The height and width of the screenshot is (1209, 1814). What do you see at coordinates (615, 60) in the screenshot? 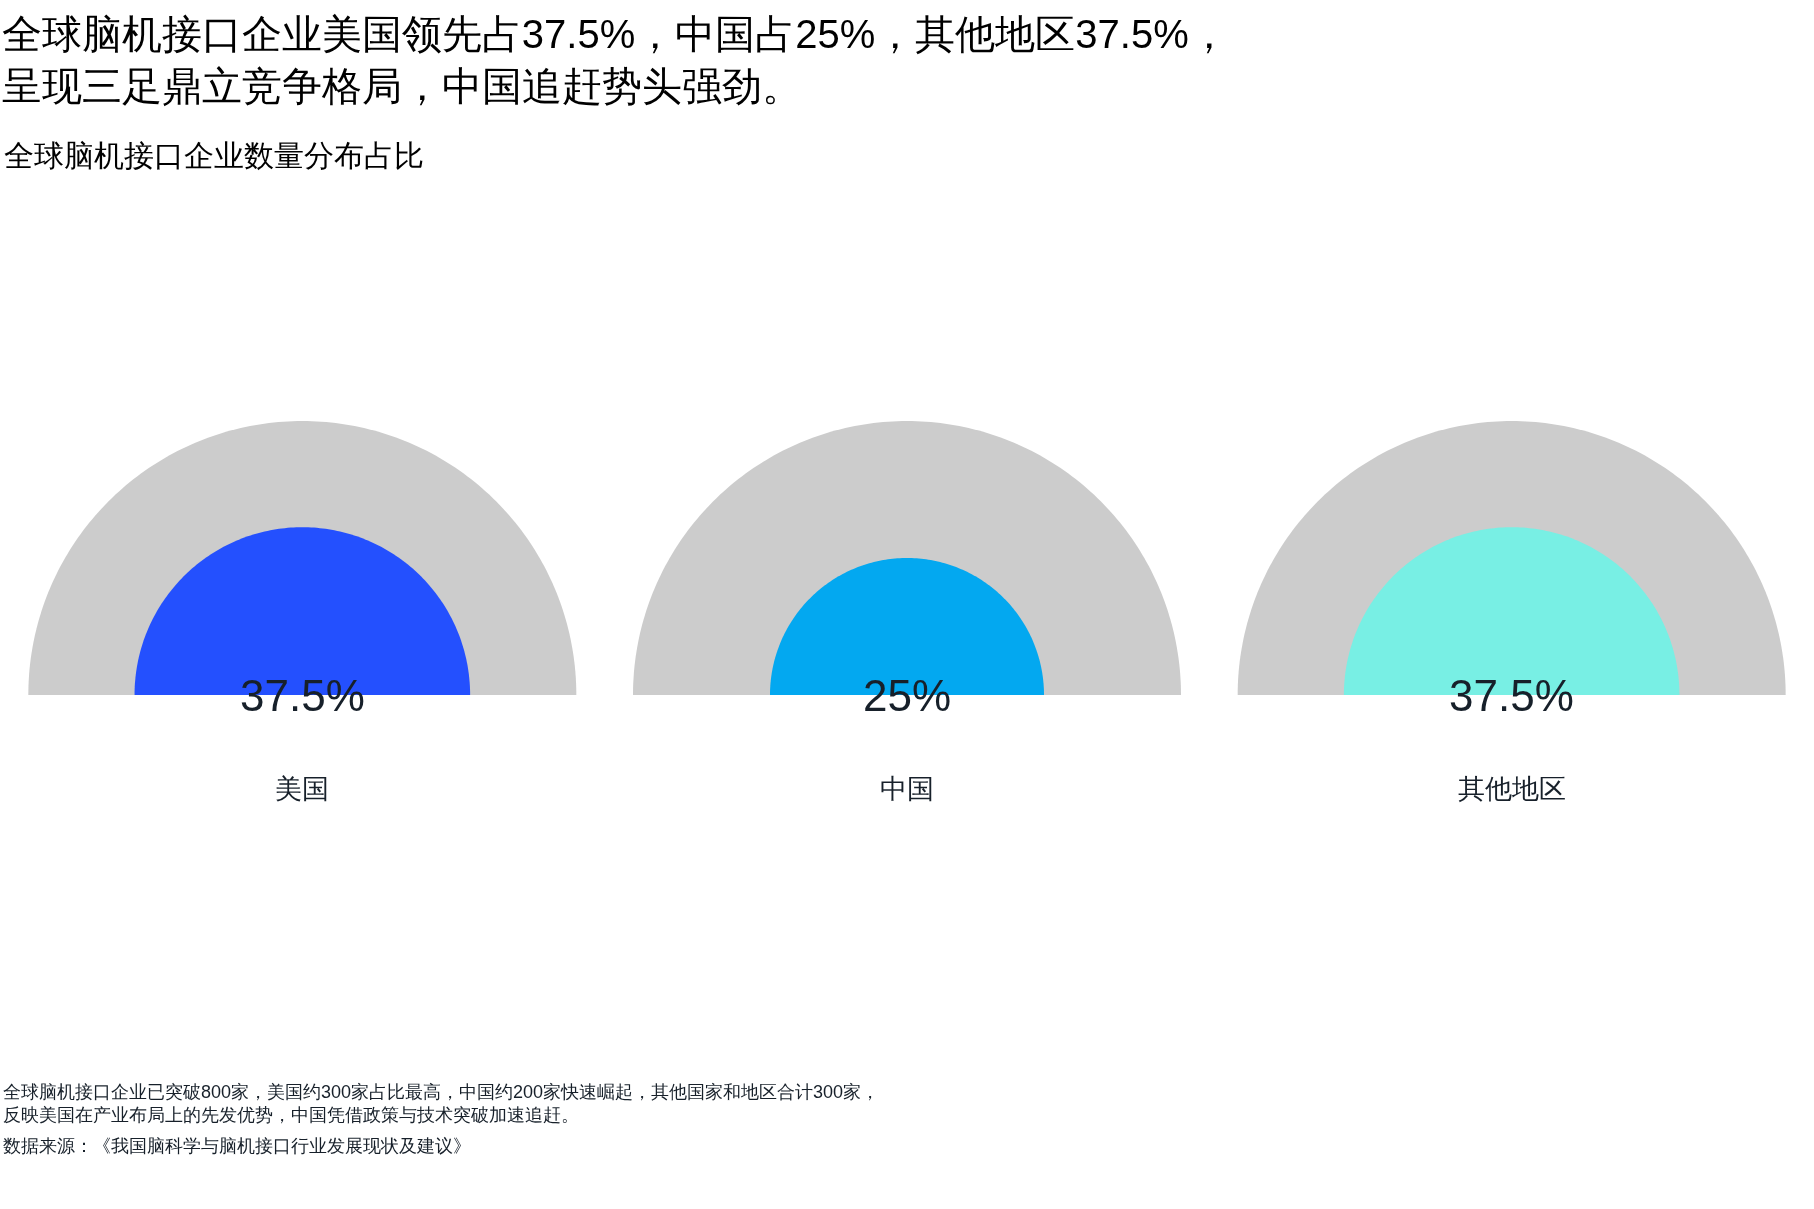
I see `text: 全球脑机接口企业美国领先占37.5%，中国占25%，其他地区37.5%，呈现三足鼎立竞争格局，中国追赶势头强劲。` at bounding box center [615, 60].